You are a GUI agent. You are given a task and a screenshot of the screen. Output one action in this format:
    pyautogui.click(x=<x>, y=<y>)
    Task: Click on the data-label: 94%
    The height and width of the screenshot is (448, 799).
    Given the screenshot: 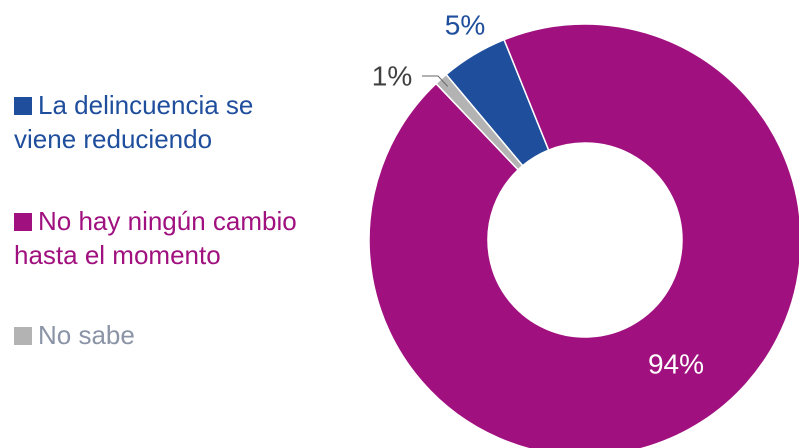 What is the action you would take?
    pyautogui.click(x=676, y=363)
    